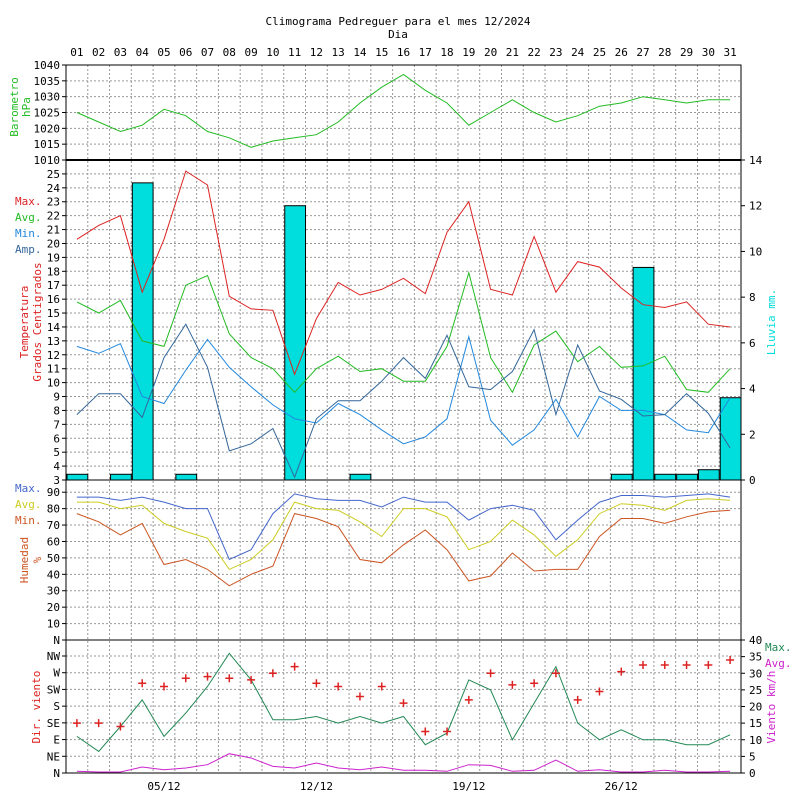  Describe the element at coordinates (752, 343) in the screenshot. I see `y2-tick-label: 6` at that location.